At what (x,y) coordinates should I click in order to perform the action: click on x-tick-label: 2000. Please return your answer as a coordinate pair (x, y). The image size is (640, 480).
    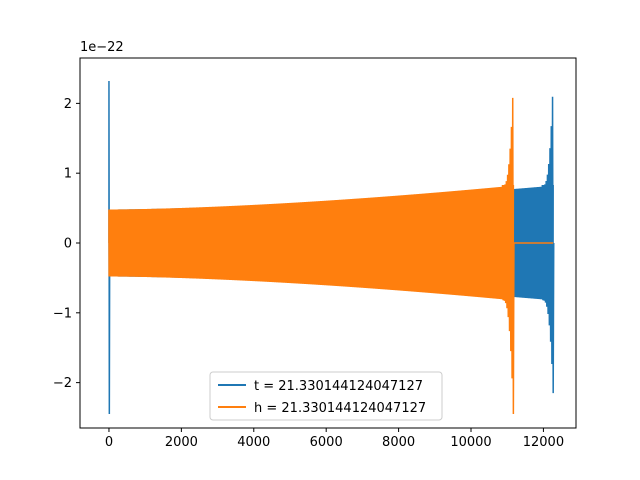
    Looking at the image, I should click on (181, 442).